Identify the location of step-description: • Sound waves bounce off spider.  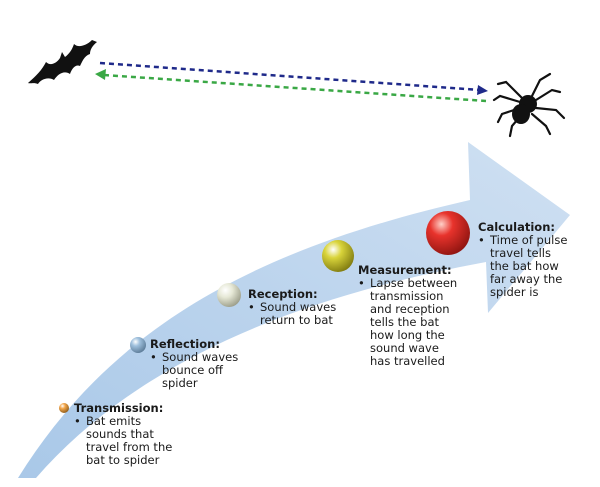
(194, 370).